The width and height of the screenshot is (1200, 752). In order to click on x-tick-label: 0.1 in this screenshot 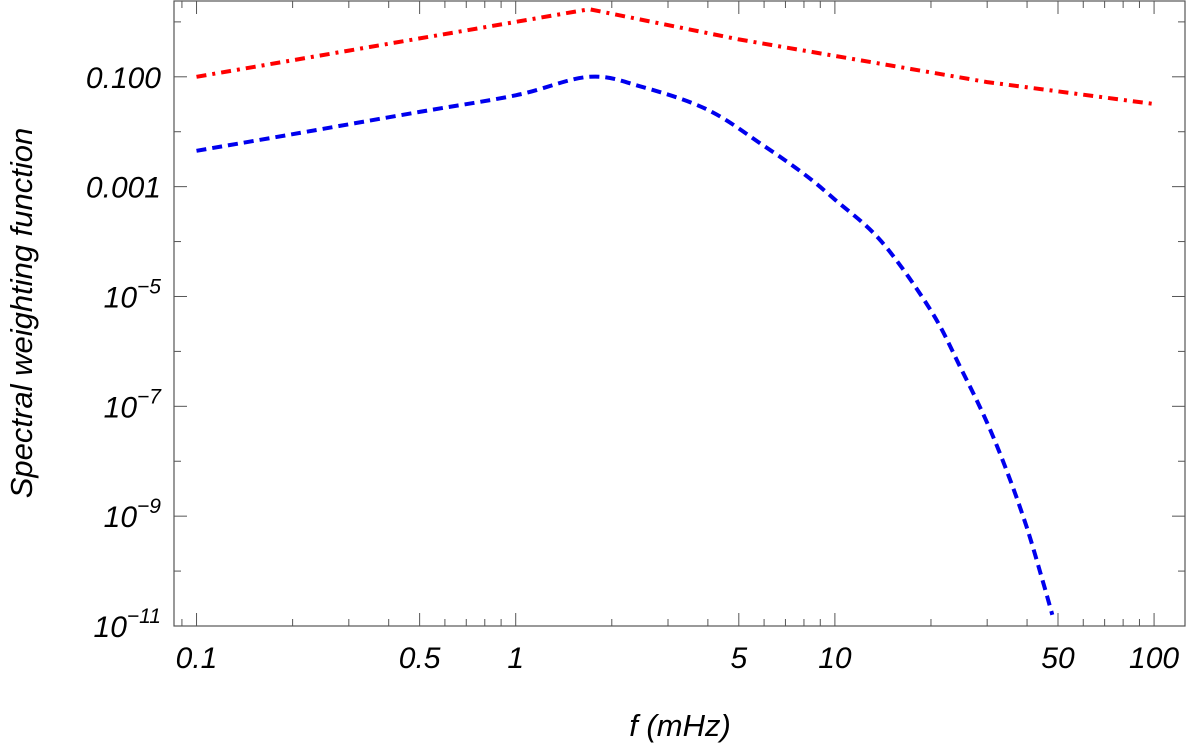, I will do `click(197, 658)`.